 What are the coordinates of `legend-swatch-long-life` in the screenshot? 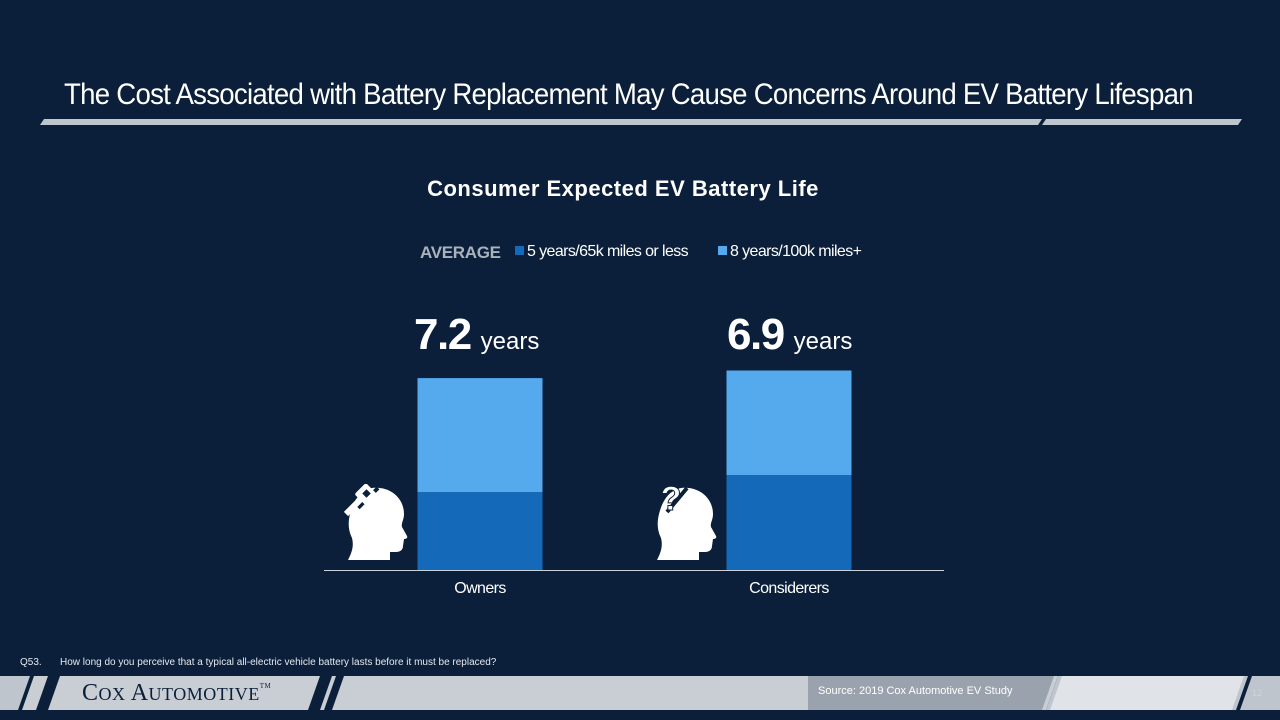 It's located at (722, 250).